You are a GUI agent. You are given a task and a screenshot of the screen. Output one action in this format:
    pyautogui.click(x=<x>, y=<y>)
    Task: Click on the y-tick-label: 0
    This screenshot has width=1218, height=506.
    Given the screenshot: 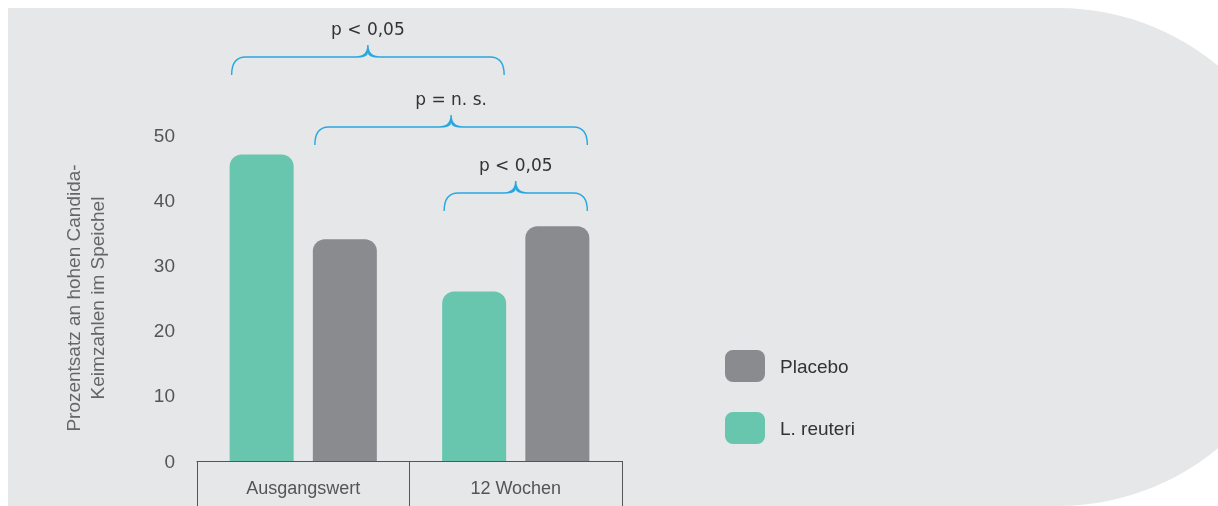 What is the action you would take?
    pyautogui.click(x=169, y=461)
    